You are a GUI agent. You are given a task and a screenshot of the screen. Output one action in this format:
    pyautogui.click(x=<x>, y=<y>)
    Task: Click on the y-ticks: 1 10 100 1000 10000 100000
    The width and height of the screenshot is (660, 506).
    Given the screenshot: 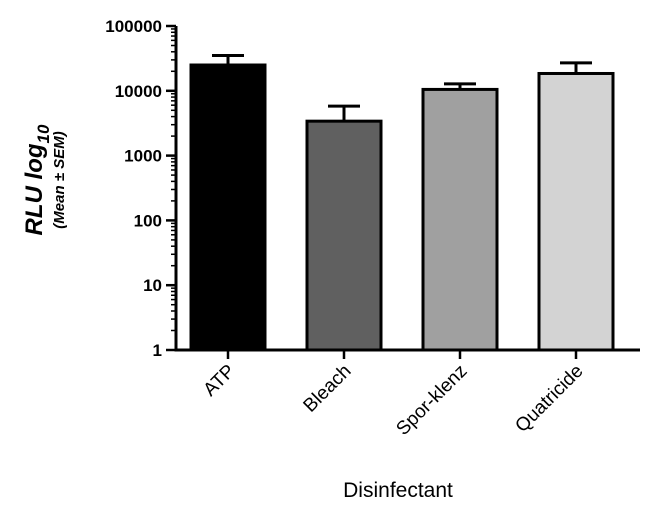 What is the action you would take?
    pyautogui.click(x=140, y=188)
    